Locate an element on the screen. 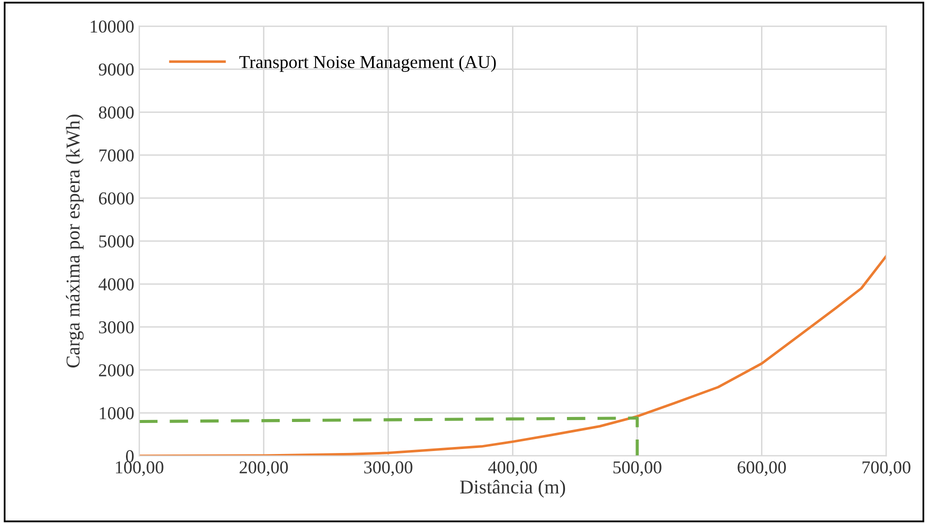 The height and width of the screenshot is (524, 928). x-tick-label: 500,00 is located at coordinates (637, 468).